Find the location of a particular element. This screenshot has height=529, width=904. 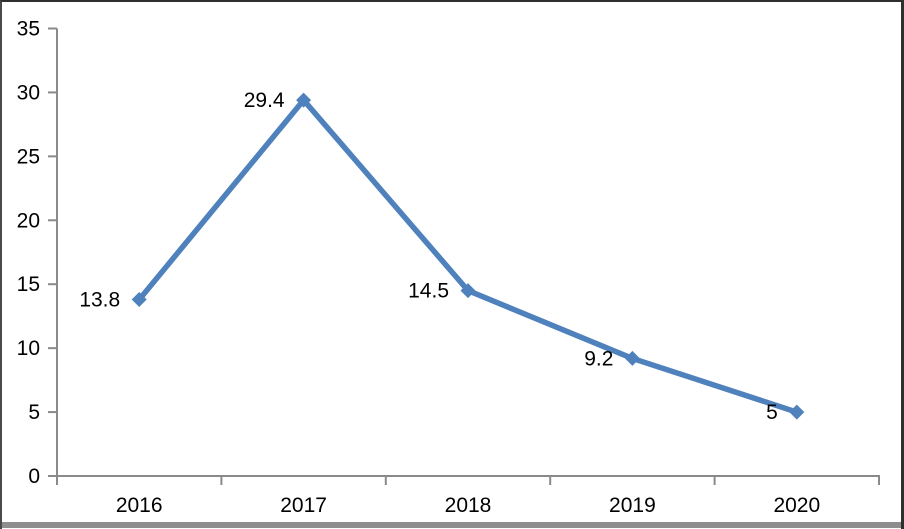

data-label: 5 is located at coordinates (772, 412).